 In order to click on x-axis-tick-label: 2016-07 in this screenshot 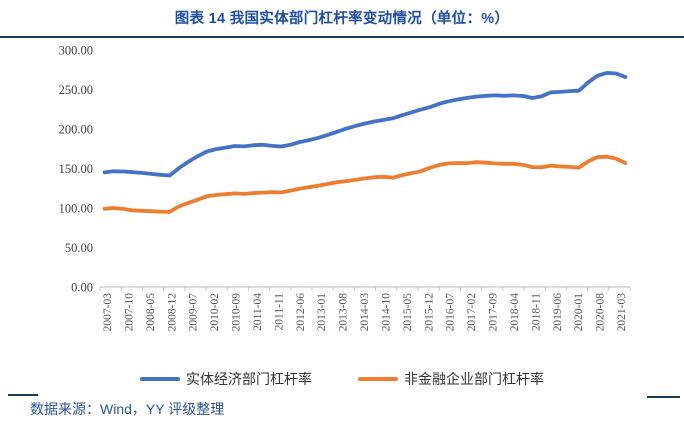, I will do `click(451, 312)`.